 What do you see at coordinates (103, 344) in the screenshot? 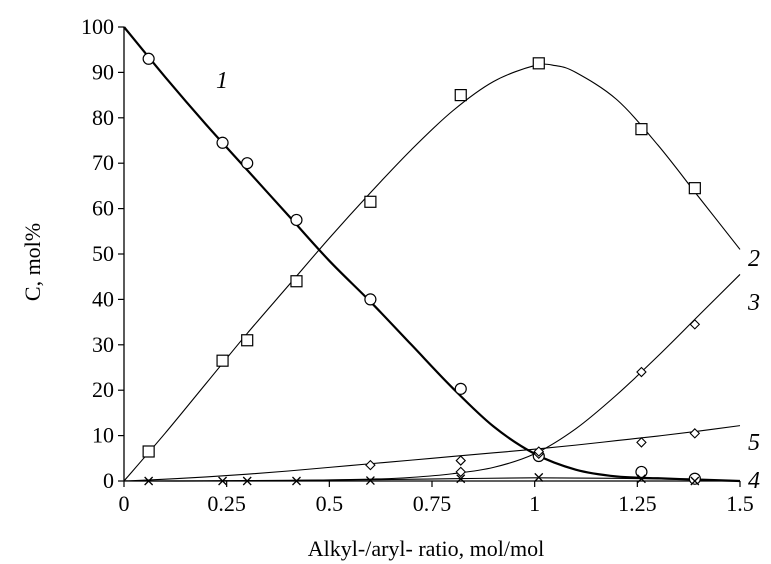
I see `y-tick-label: 30` at bounding box center [103, 344].